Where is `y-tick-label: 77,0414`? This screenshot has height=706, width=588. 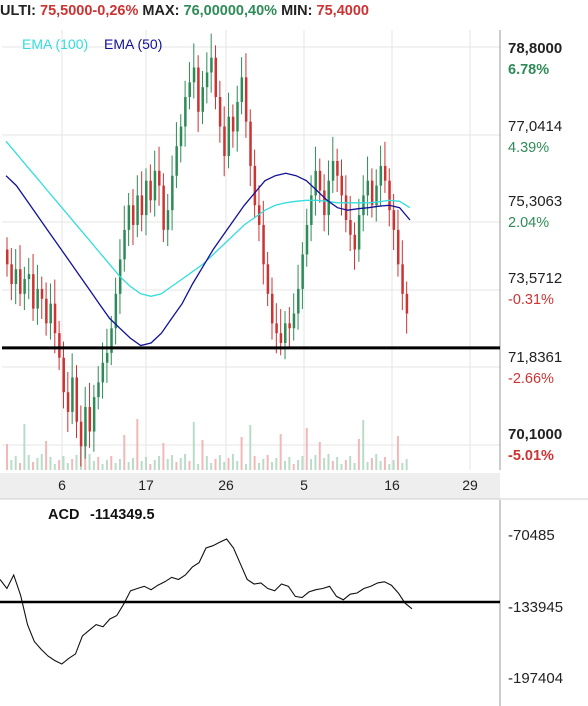 y-tick-label: 77,0414 is located at coordinates (535, 126).